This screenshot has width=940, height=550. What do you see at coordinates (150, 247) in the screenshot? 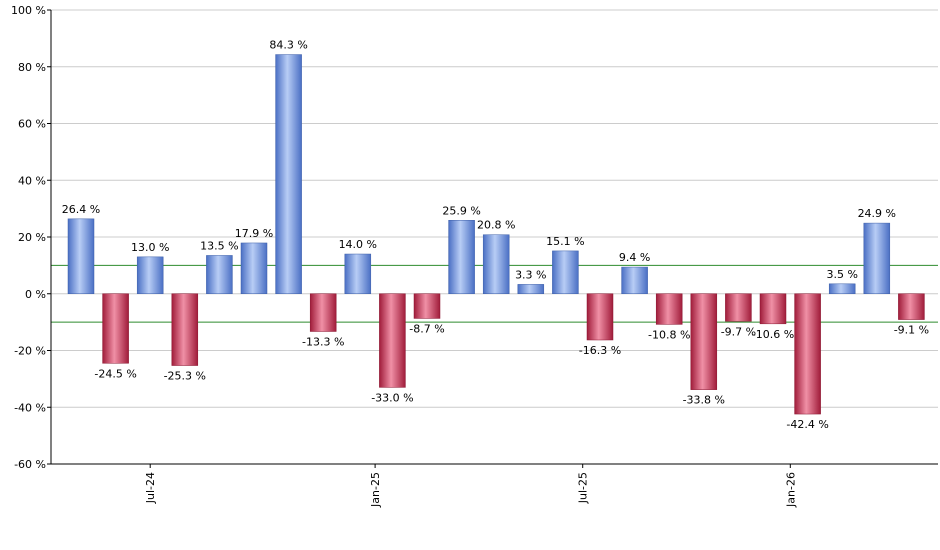
I see `data-label: 13.0 %` at bounding box center [150, 247].